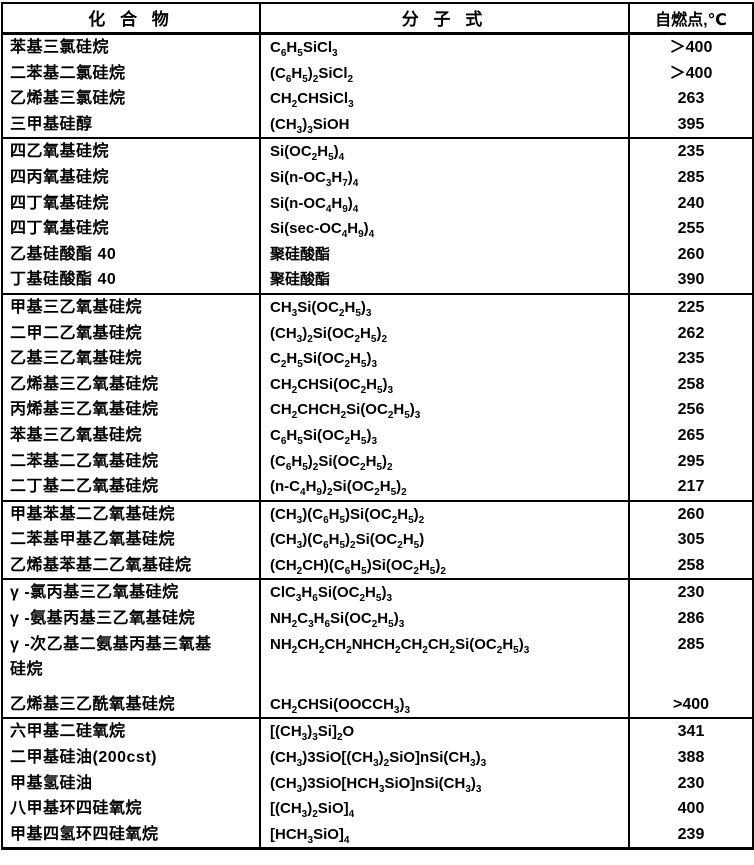 The height and width of the screenshot is (865, 754). I want to click on compound-name: 乙烯基苯基二乙氧基硅烷, so click(131, 566).